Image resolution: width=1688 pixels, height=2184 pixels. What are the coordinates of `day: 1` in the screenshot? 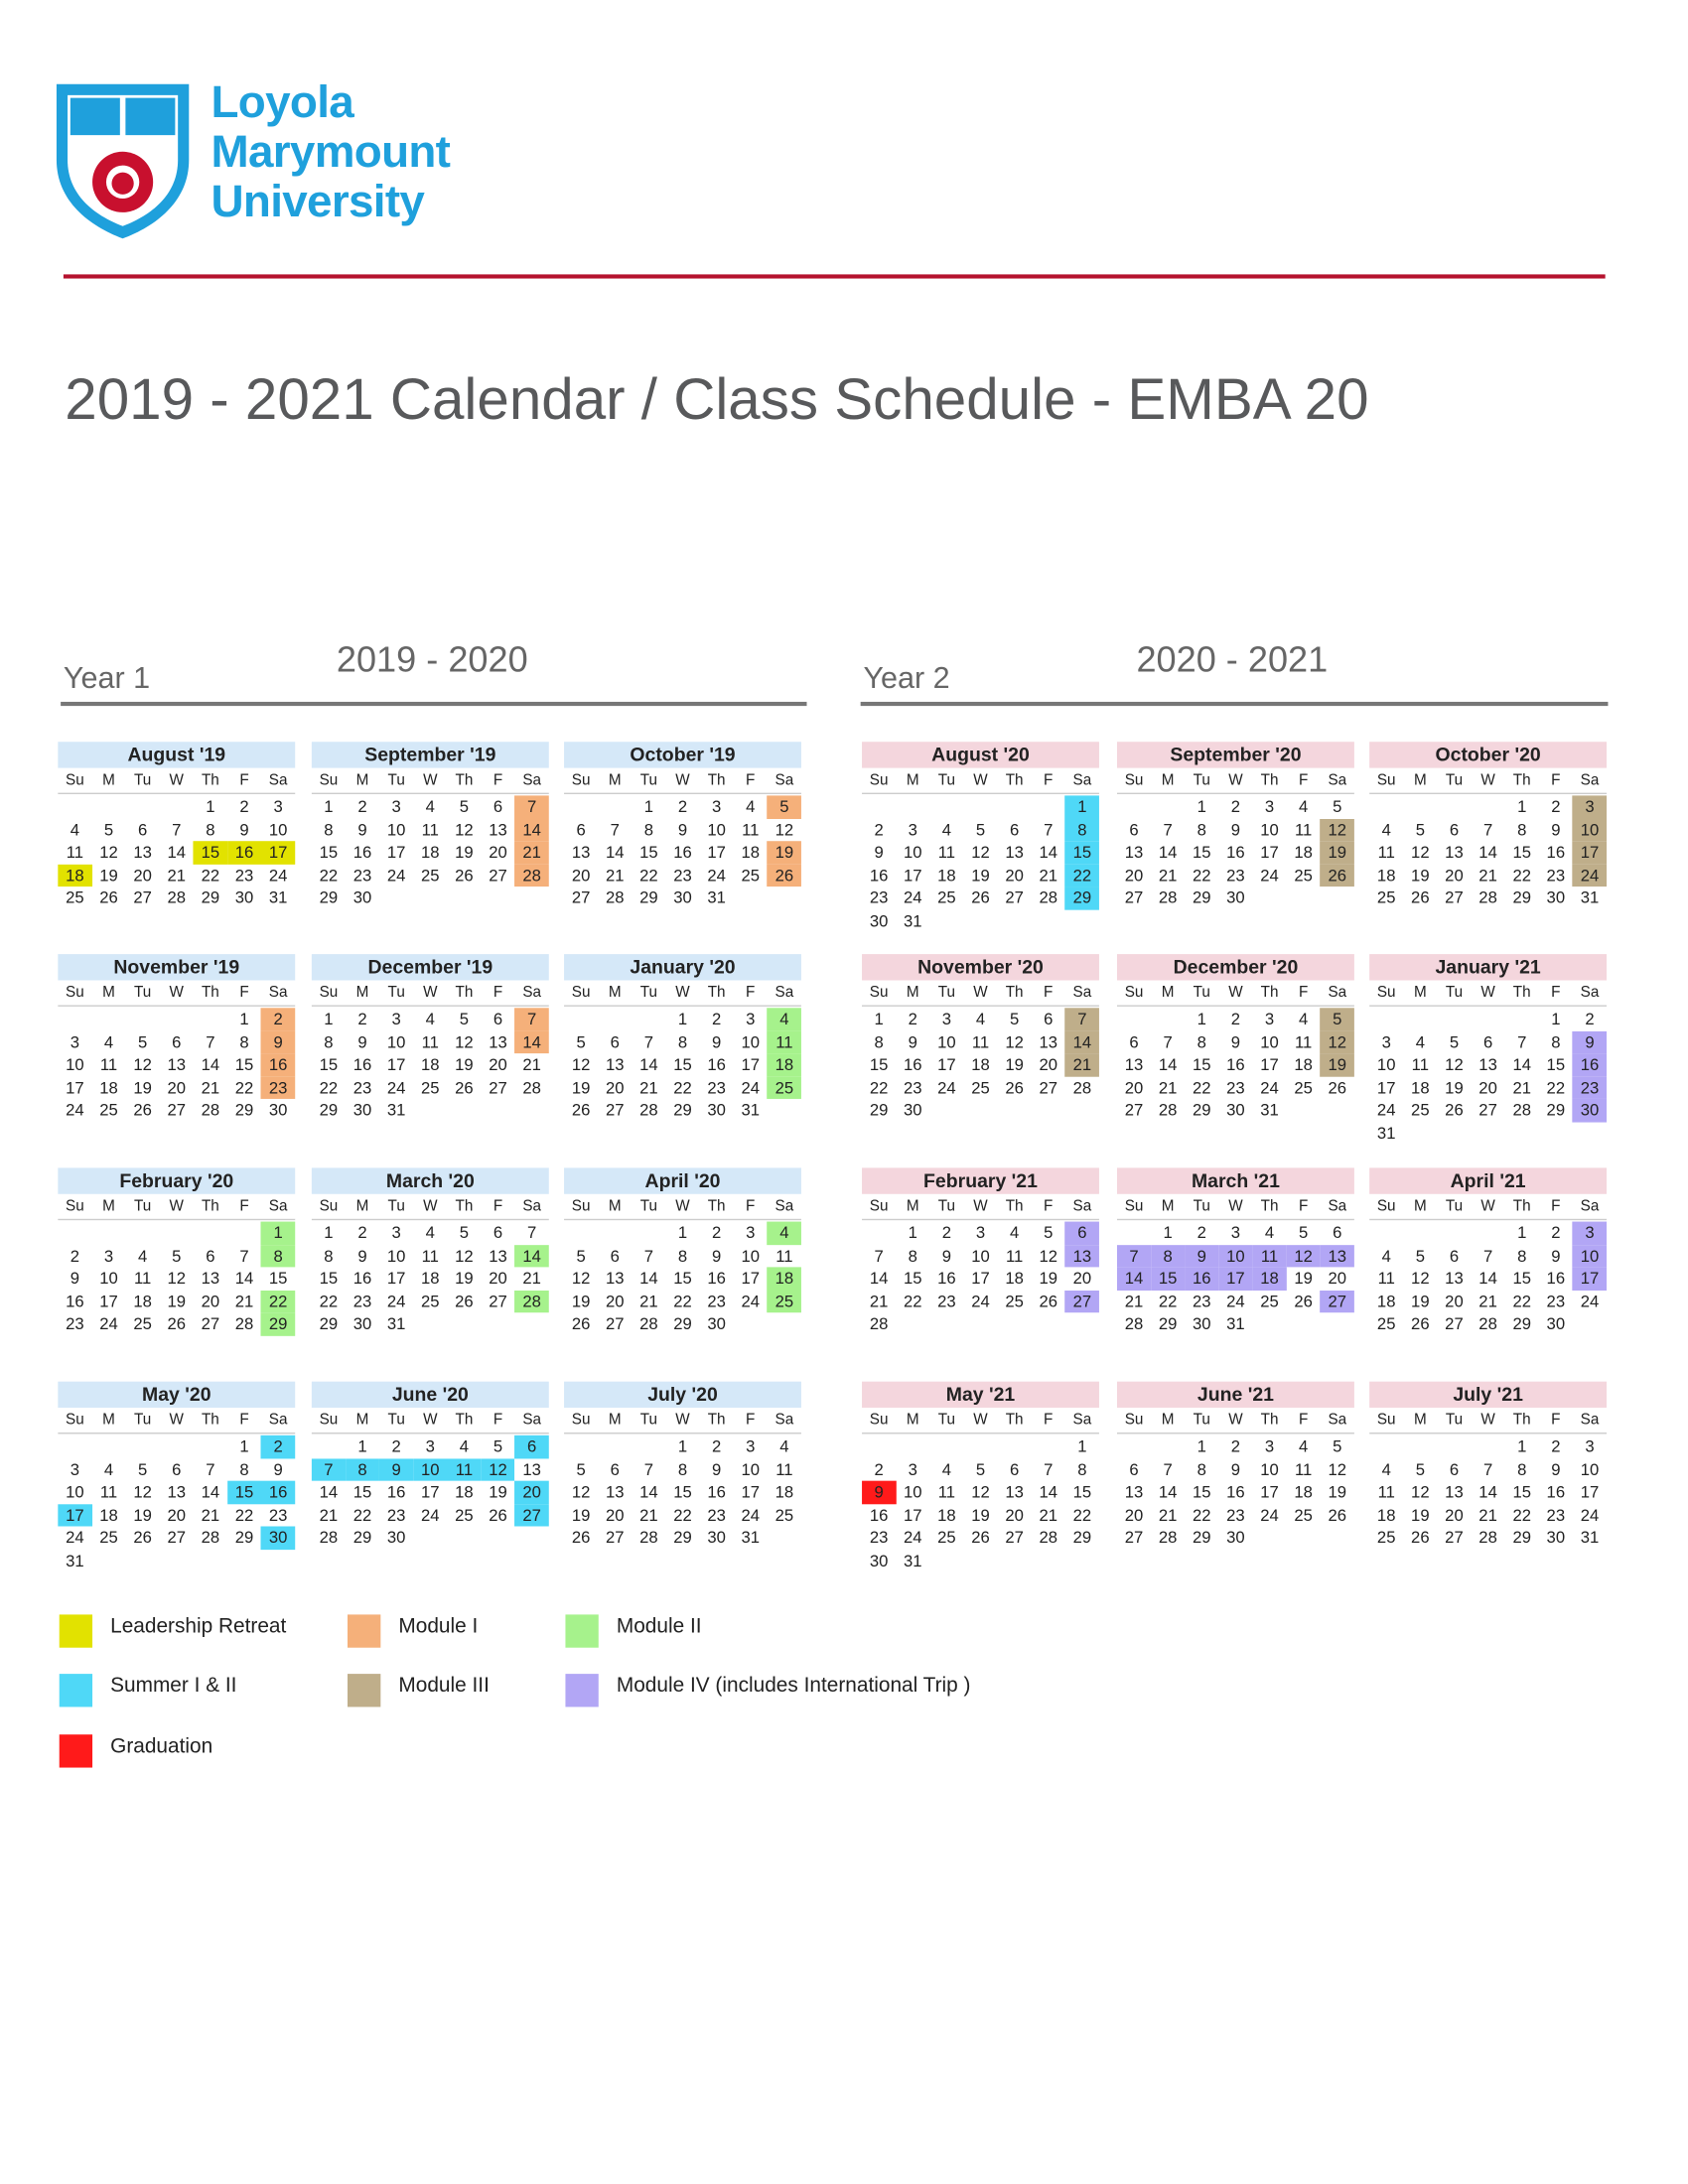 It's located at (329, 1019).